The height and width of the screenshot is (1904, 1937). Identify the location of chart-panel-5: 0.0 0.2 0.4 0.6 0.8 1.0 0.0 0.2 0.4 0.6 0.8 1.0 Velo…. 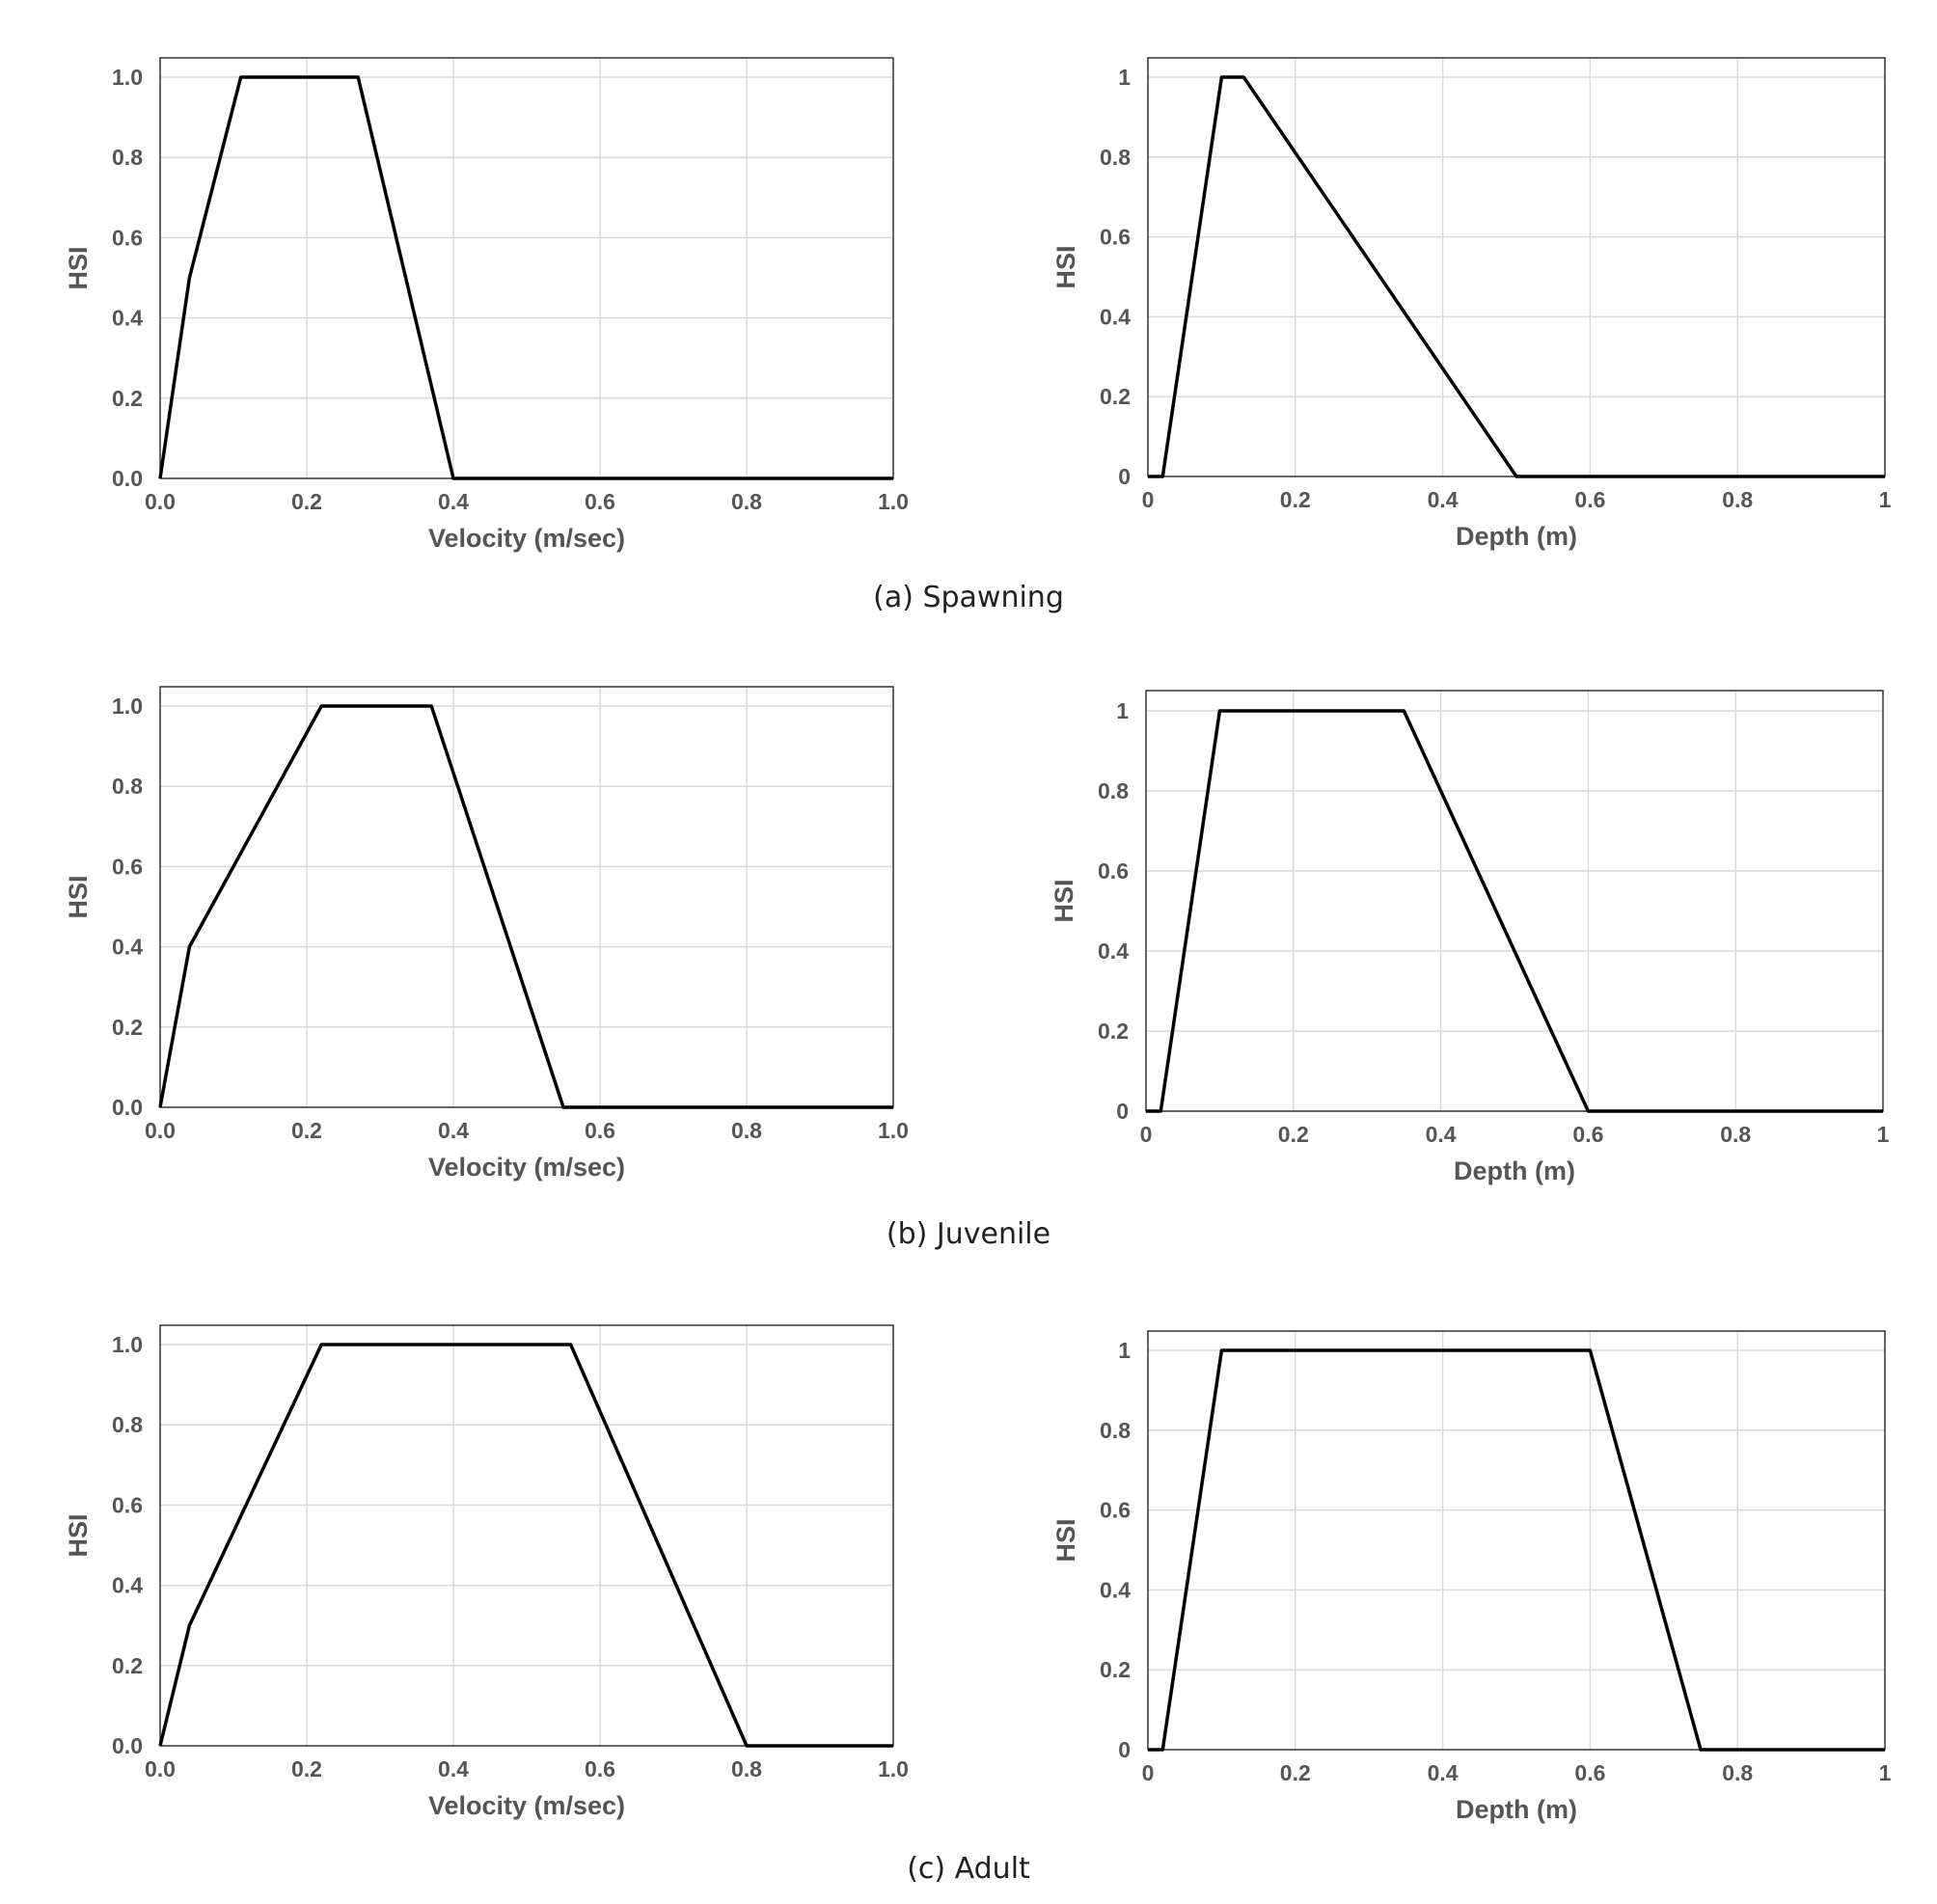
(487, 1572).